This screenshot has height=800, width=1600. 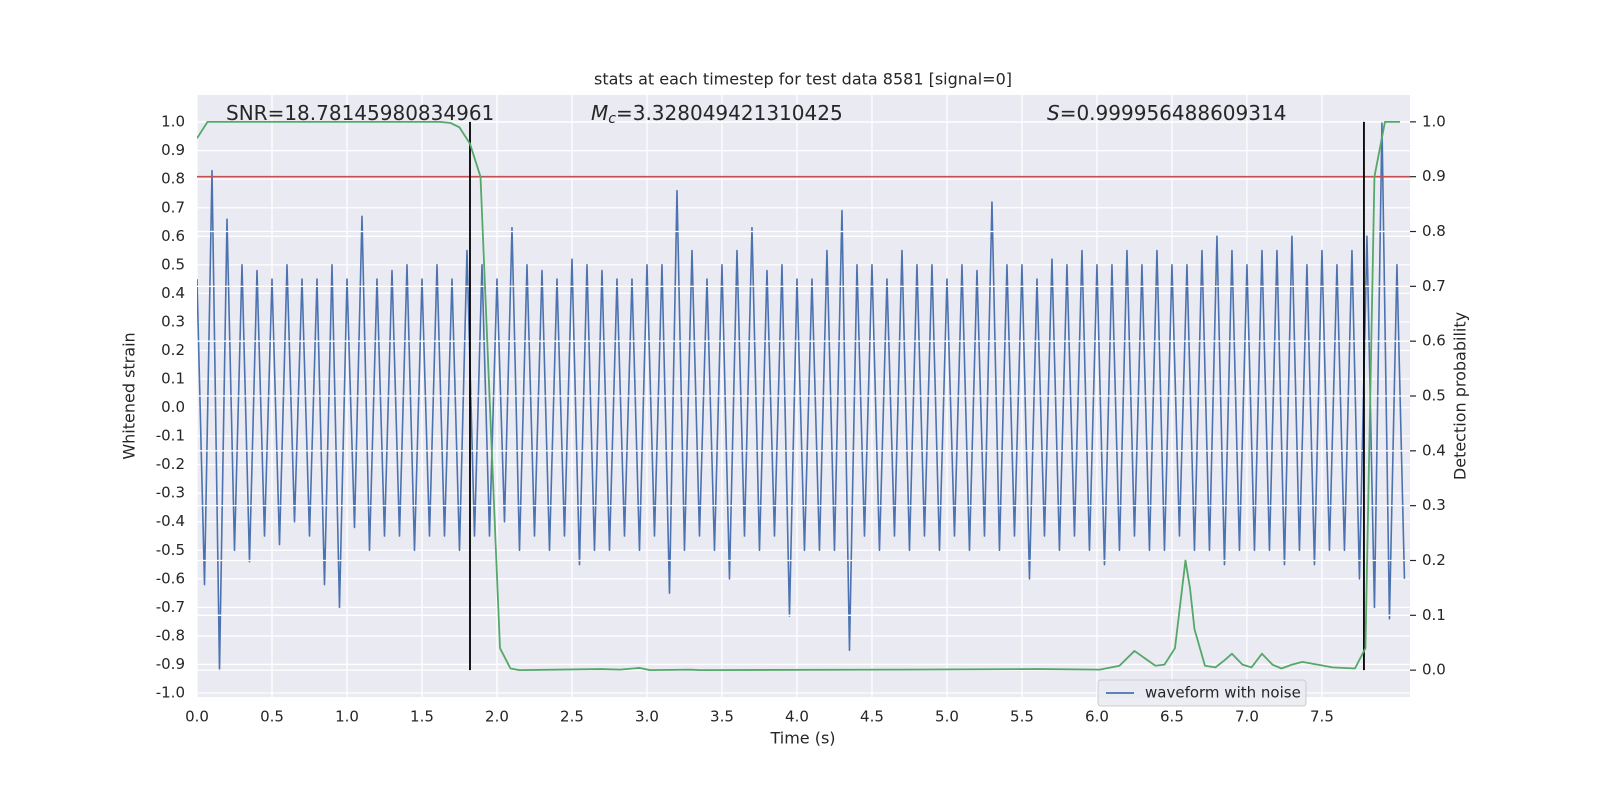 What do you see at coordinates (1247, 717) in the screenshot?
I see `x-tick-label: 7.0` at bounding box center [1247, 717].